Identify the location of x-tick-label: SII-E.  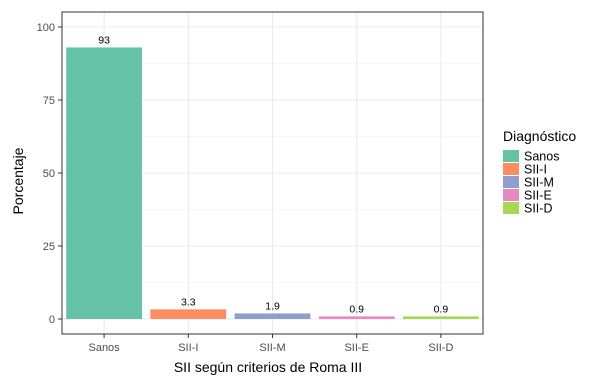
(356, 348).